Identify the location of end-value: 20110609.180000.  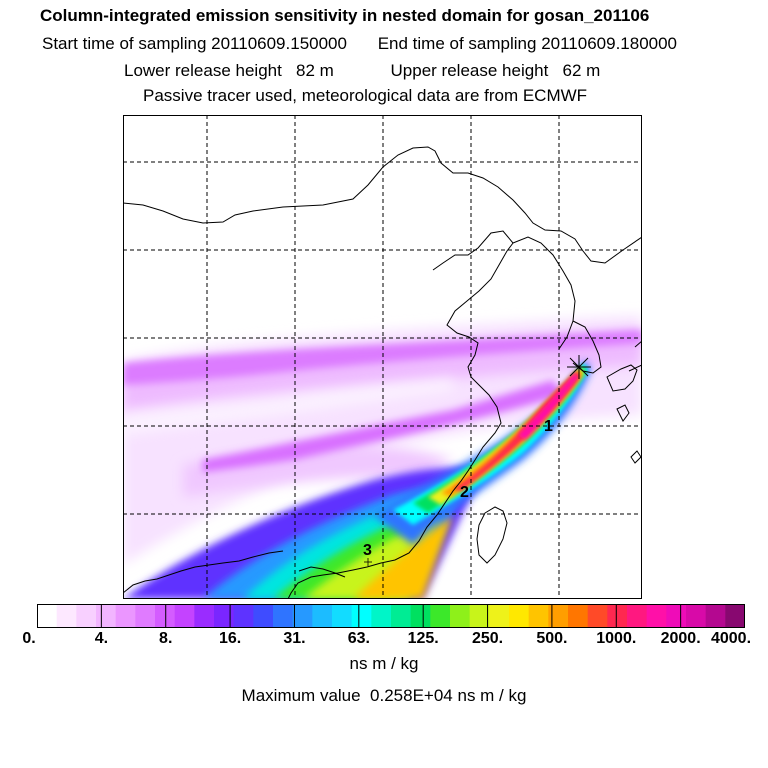
(609, 43).